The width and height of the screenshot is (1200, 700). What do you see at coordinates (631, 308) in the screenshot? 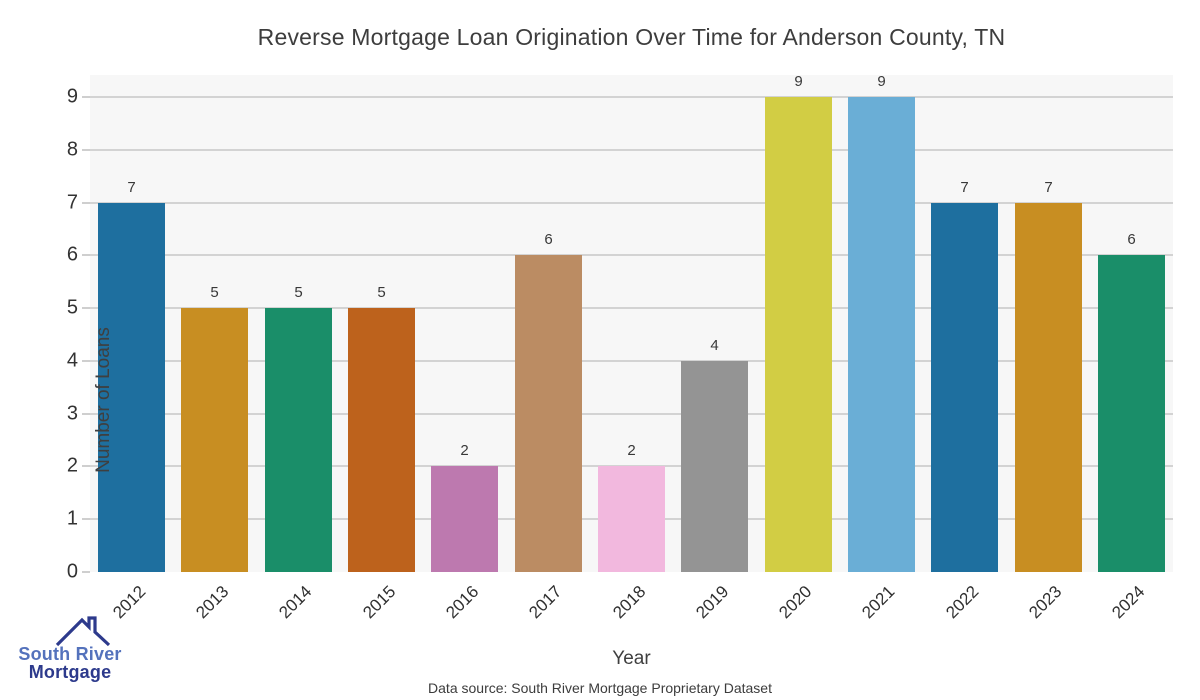
I see `gridline-y5` at bounding box center [631, 308].